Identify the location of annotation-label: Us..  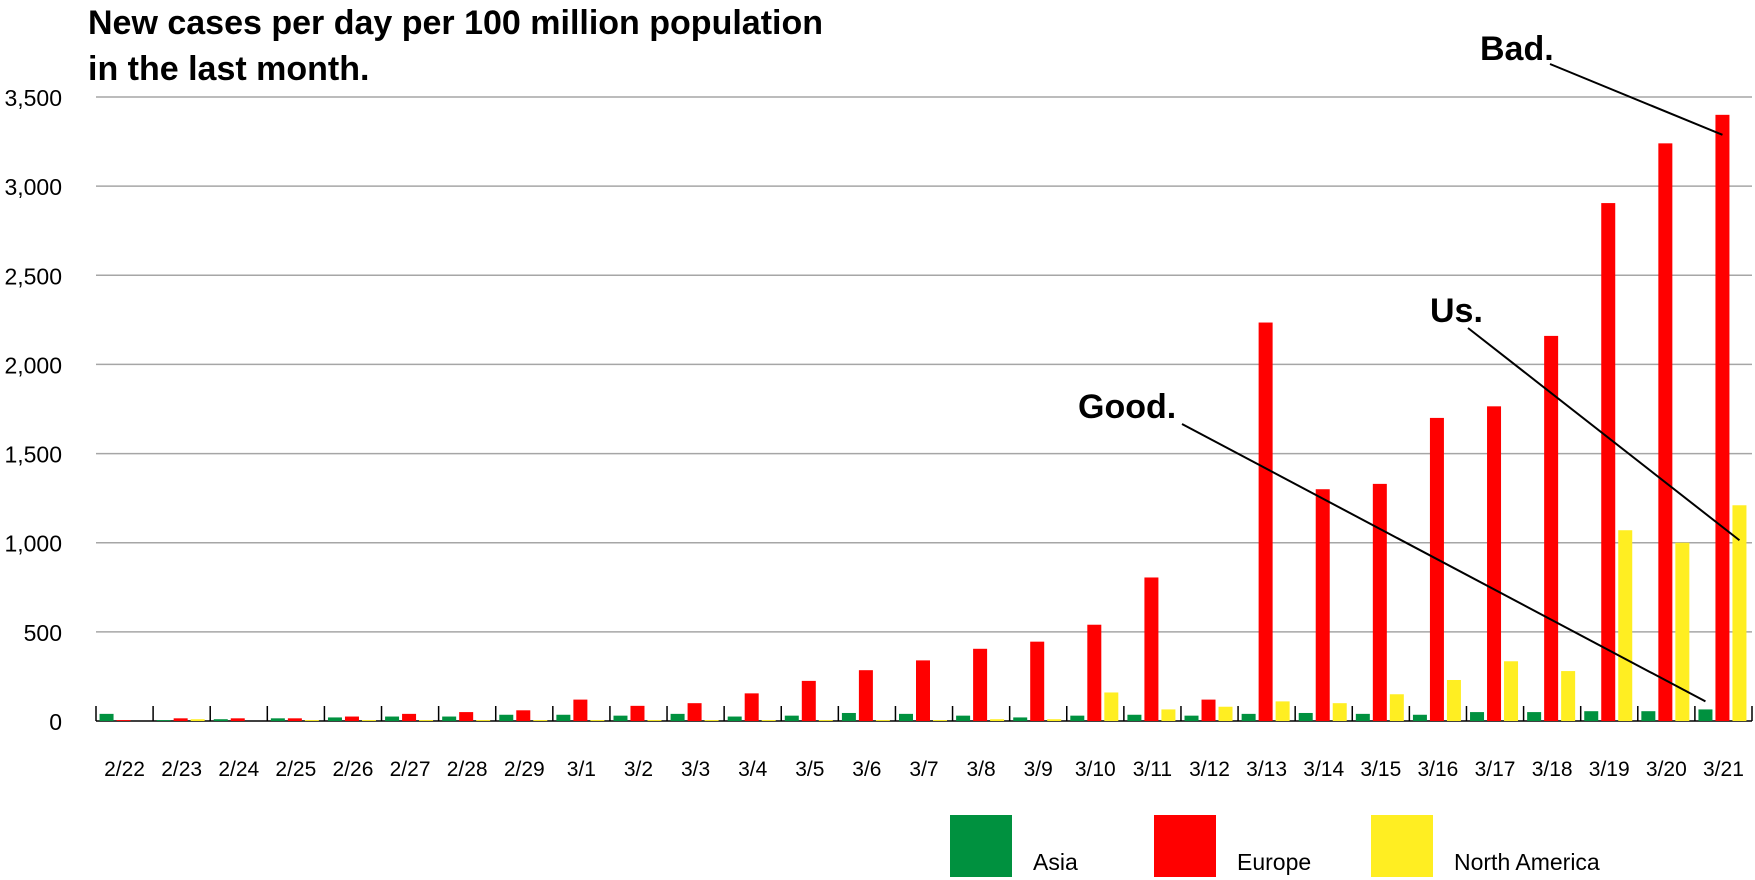
(1456, 311).